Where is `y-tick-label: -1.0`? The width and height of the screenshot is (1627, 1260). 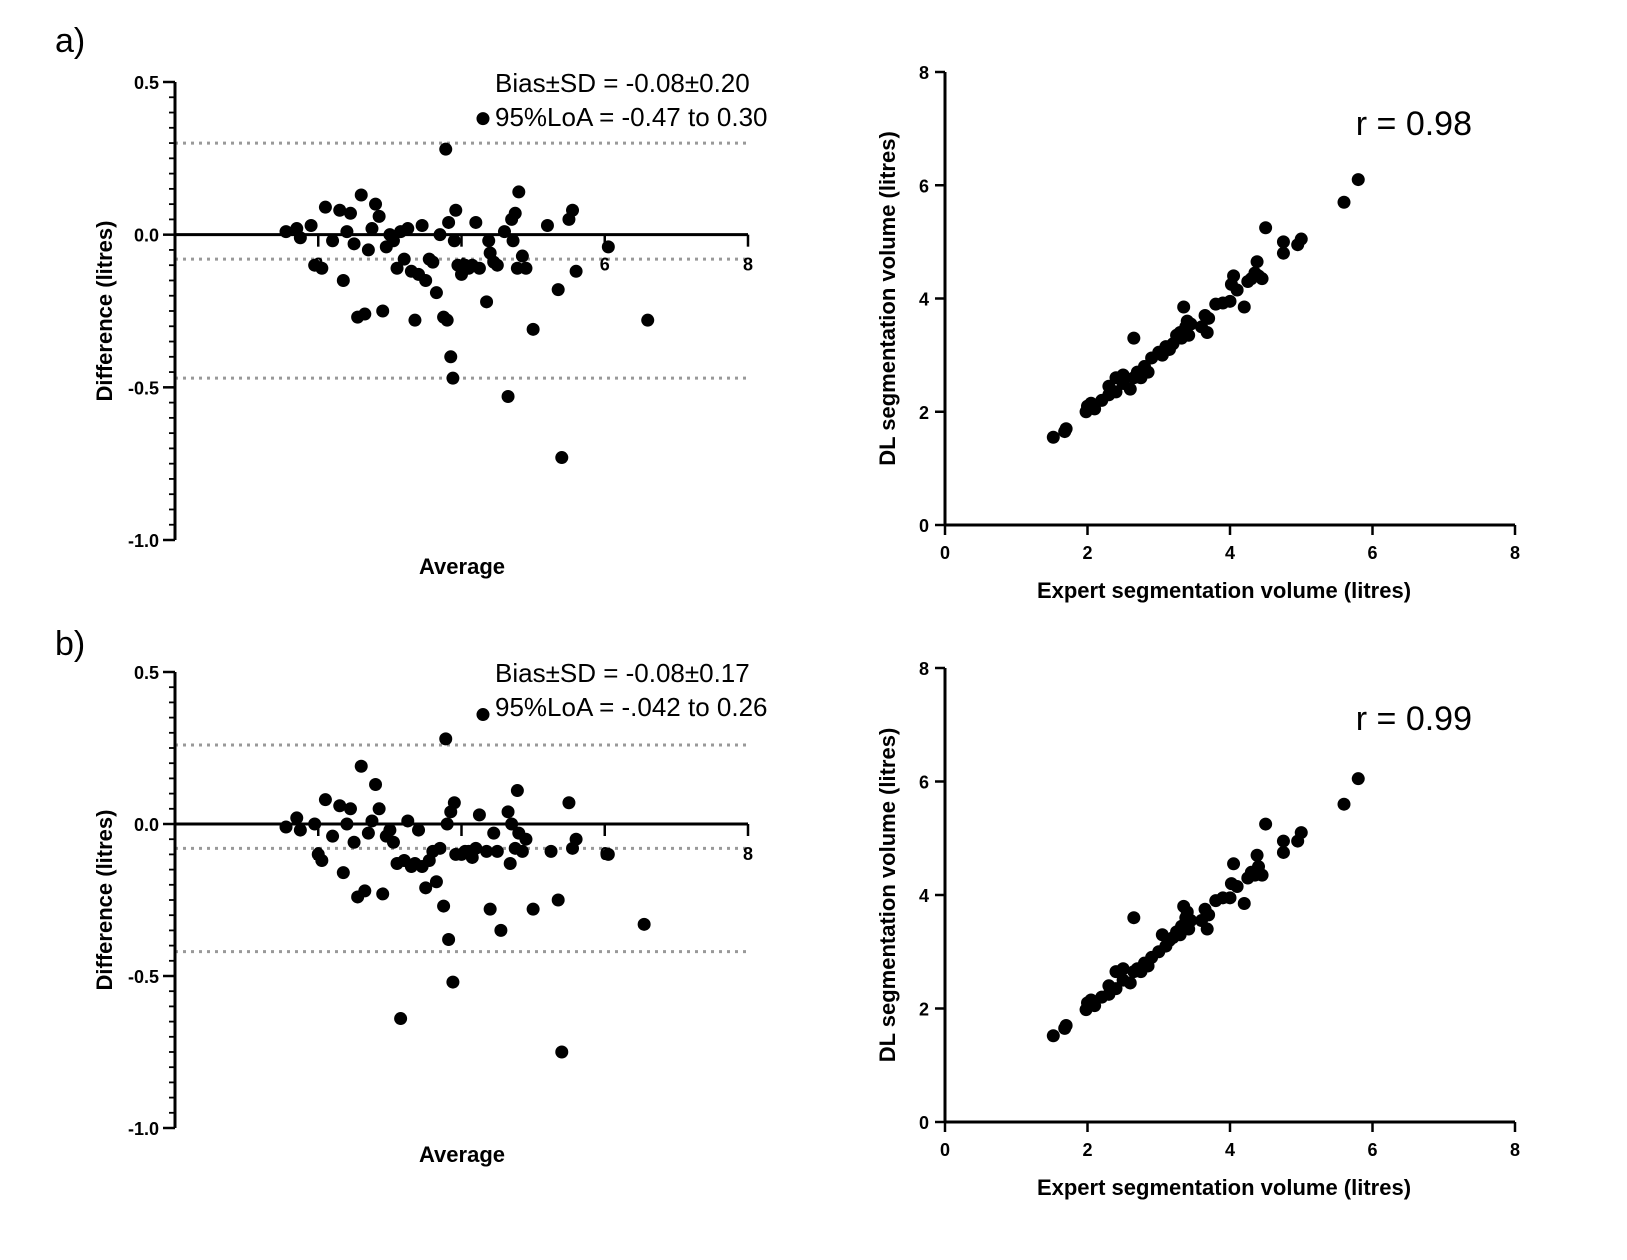
y-tick-label: -1.0 is located at coordinates (143, 541).